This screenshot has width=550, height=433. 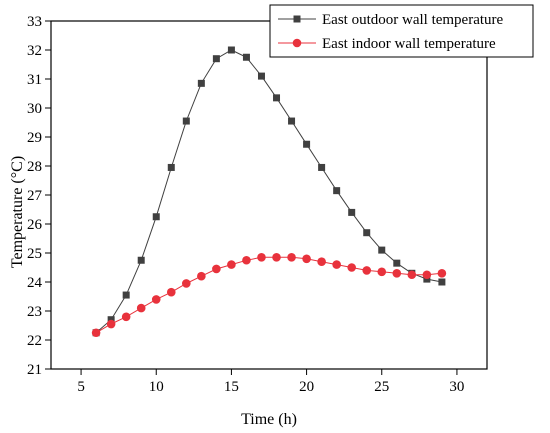 What do you see at coordinates (156, 387) in the screenshot?
I see `x-tick-label: 10` at bounding box center [156, 387].